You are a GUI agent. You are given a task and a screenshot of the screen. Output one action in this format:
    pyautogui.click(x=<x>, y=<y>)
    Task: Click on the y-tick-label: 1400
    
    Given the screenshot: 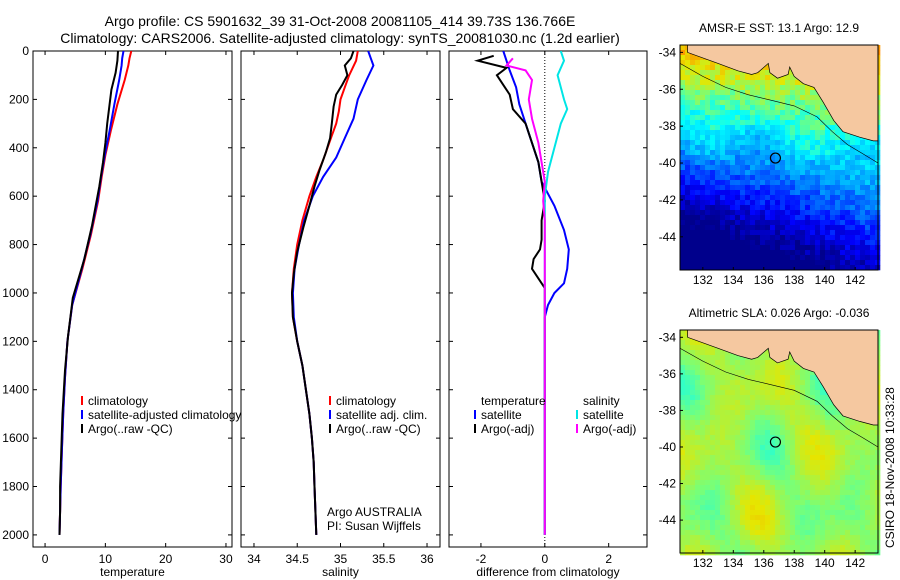 What is the action you would take?
    pyautogui.click(x=15, y=390)
    